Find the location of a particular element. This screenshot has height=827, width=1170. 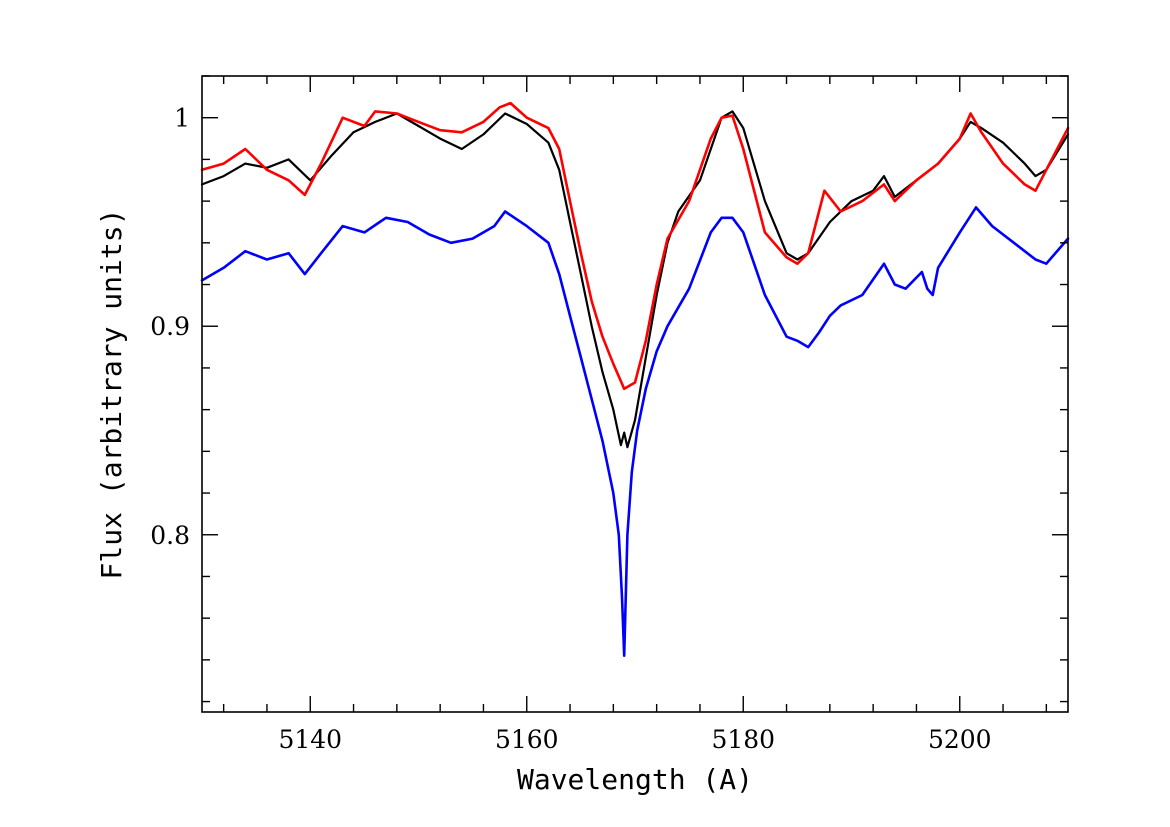

x-tick-label: 5200 is located at coordinates (960, 739).